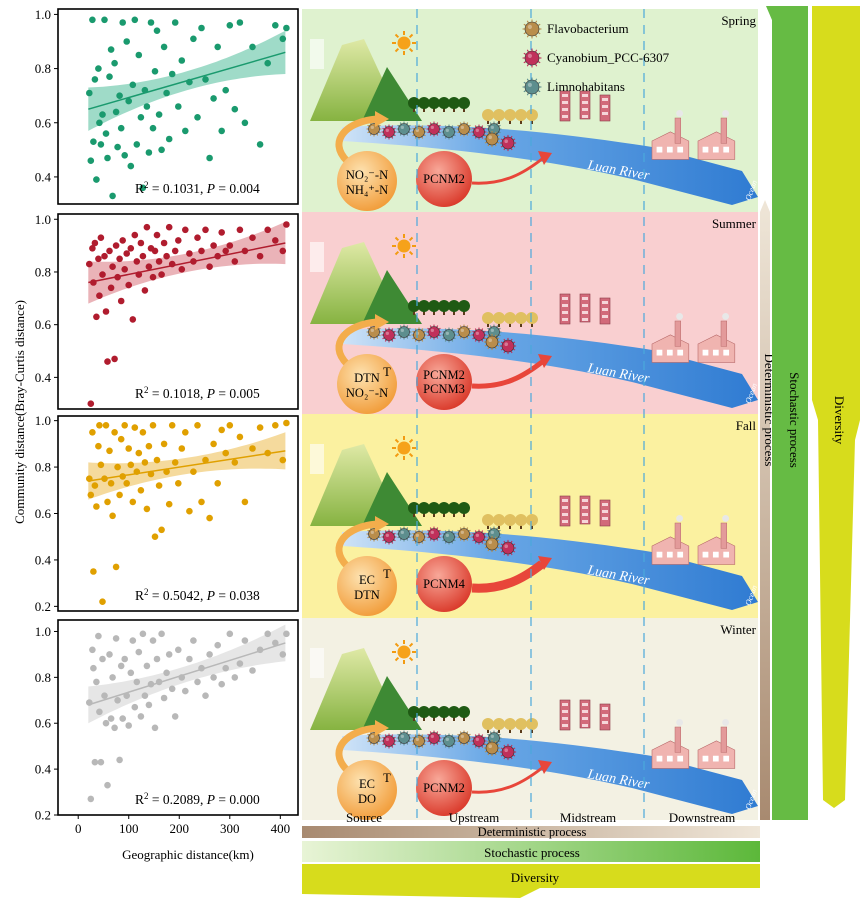 The width and height of the screenshot is (864, 906). I want to click on pcnm-arrow, so click(507, 374).